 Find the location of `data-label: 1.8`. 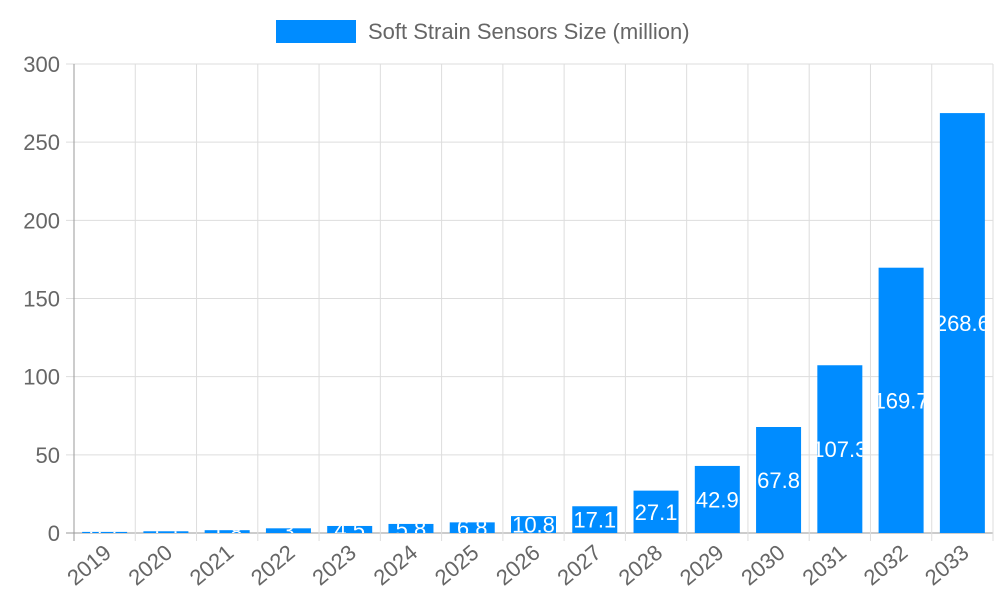

data-label: 1.8 is located at coordinates (227, 532).